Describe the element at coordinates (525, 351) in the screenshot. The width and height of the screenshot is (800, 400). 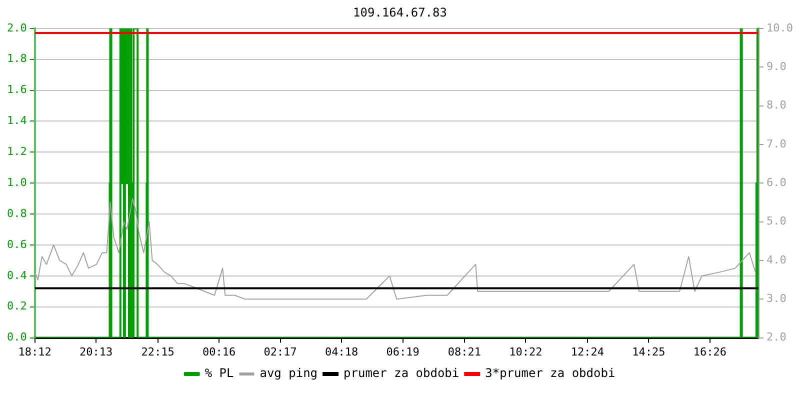
I see `x-tick-label: 10:22` at that location.